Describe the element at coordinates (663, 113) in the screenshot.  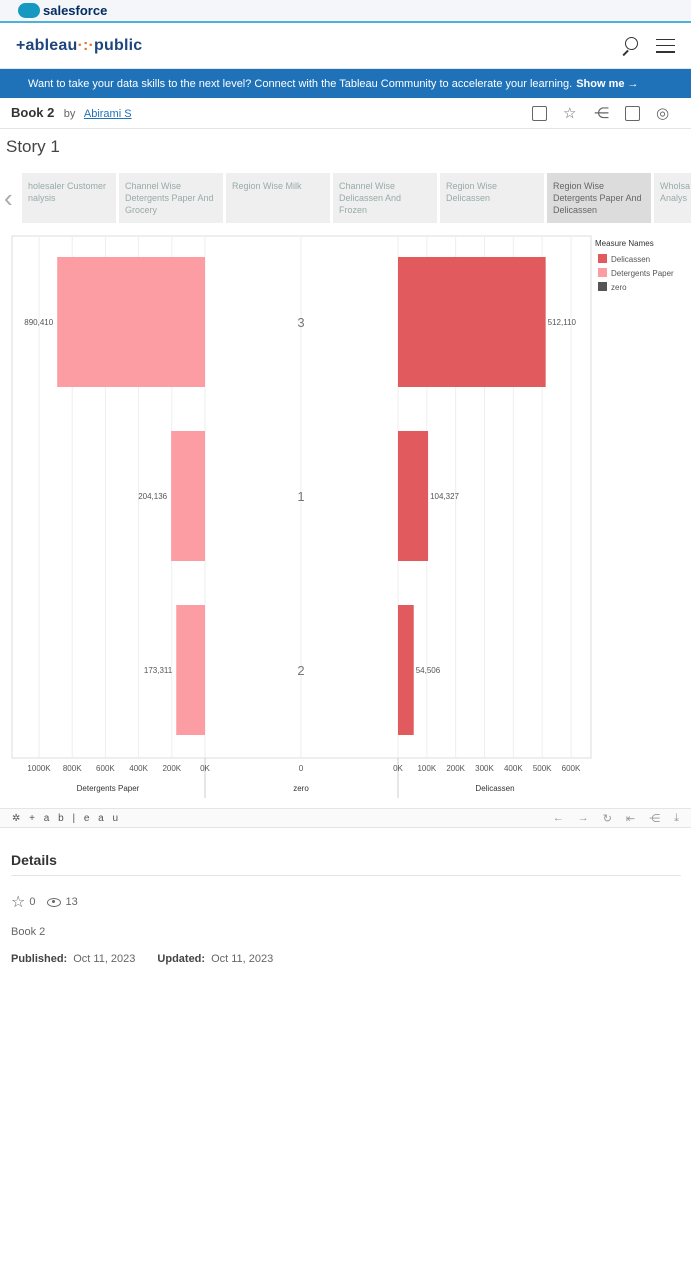
I see `badge-icon: ◎` at that location.